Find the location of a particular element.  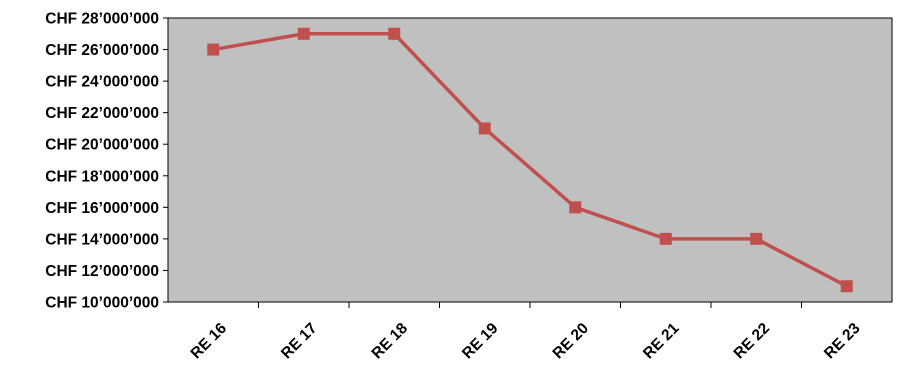

x-tick-label: RE 16 is located at coordinates (209, 341).